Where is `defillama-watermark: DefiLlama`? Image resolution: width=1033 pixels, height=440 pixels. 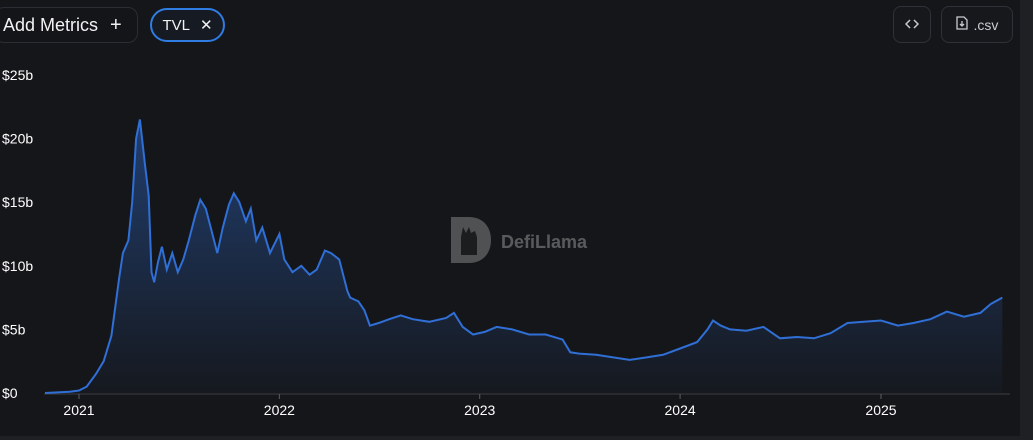
defillama-watermark: DefiLlama is located at coordinates (517, 242).